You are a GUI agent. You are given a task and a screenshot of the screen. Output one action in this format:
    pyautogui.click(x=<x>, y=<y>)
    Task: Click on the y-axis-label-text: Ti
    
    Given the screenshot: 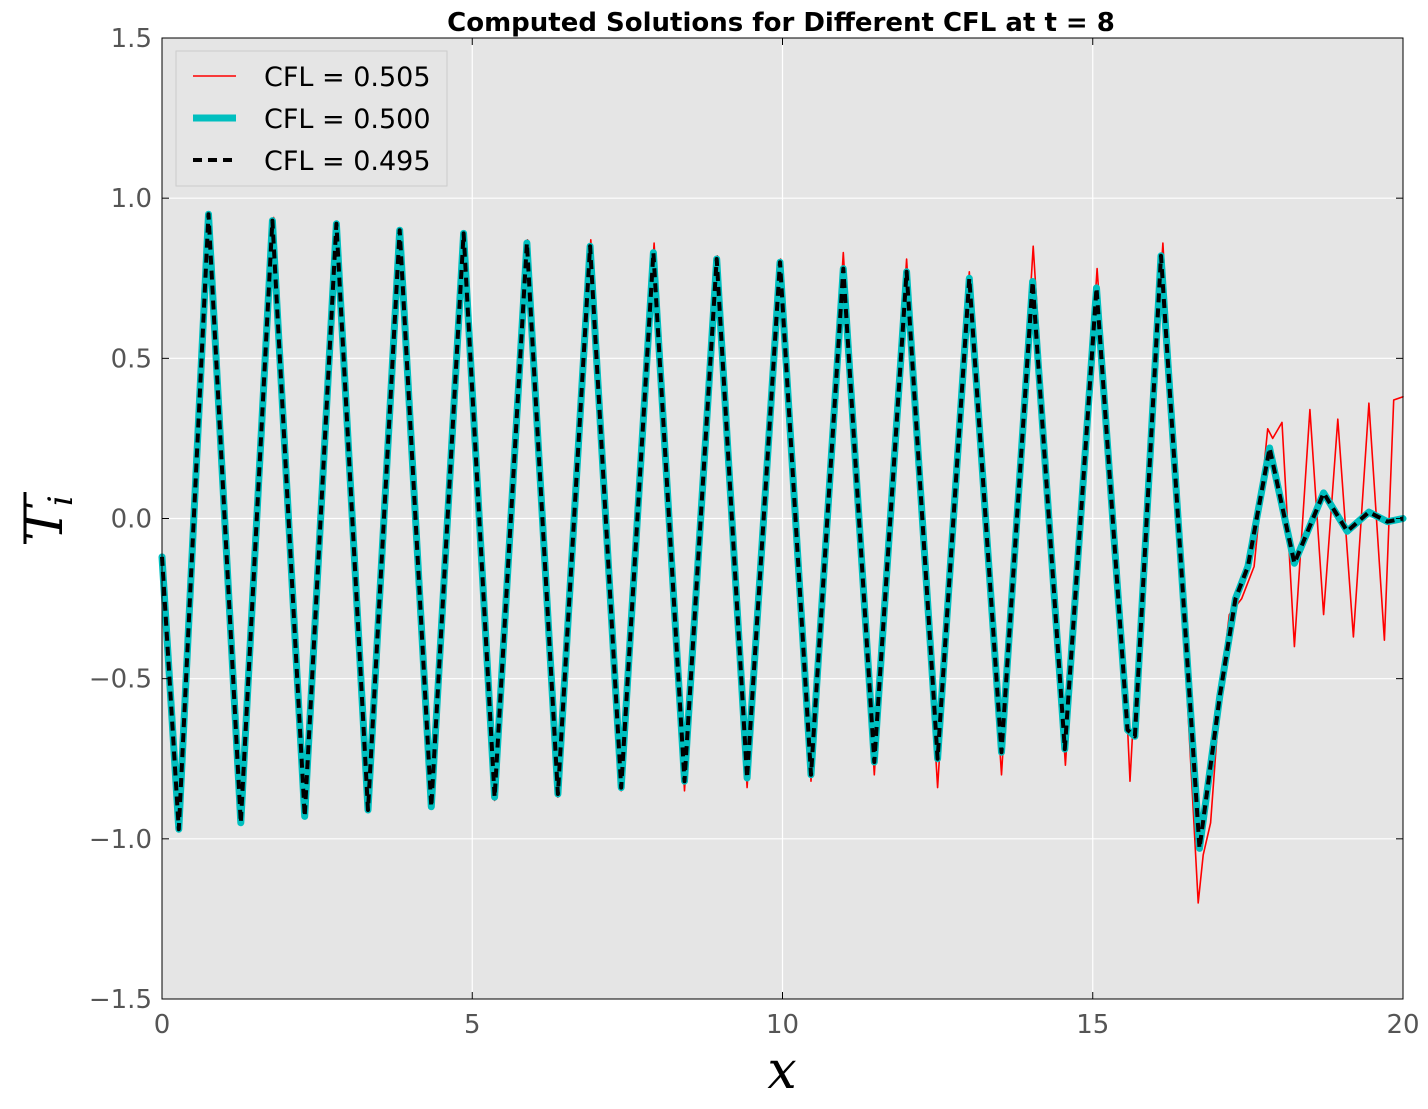 What is the action you would take?
    pyautogui.click(x=48, y=518)
    